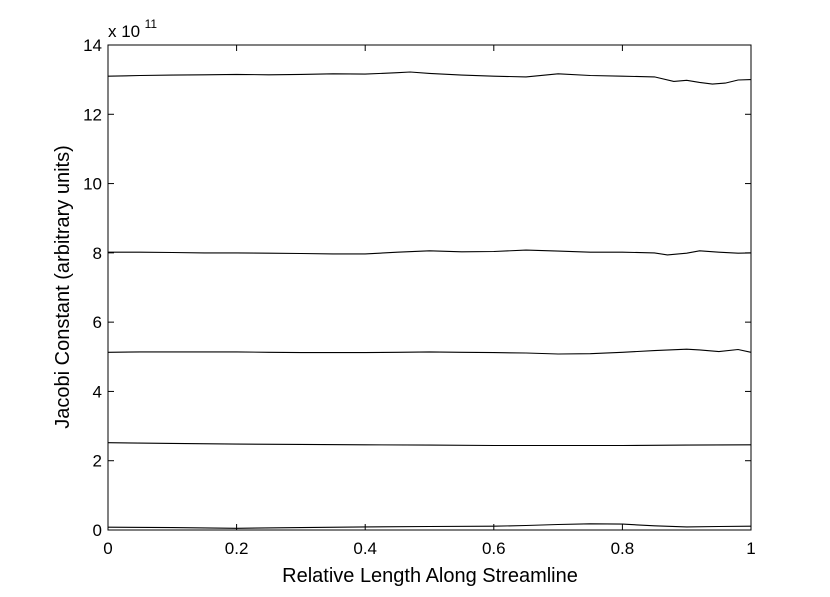 Image resolution: width=830 pixels, height=597 pixels. Describe the element at coordinates (124, 31) in the screenshot. I see `y-multiplier-base: x 10` at that location.